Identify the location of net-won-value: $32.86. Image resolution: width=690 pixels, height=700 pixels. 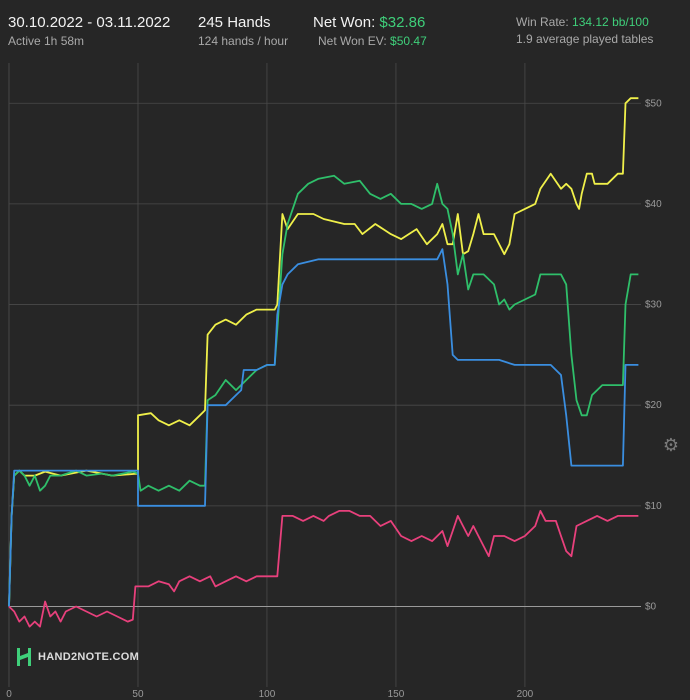
(402, 22).